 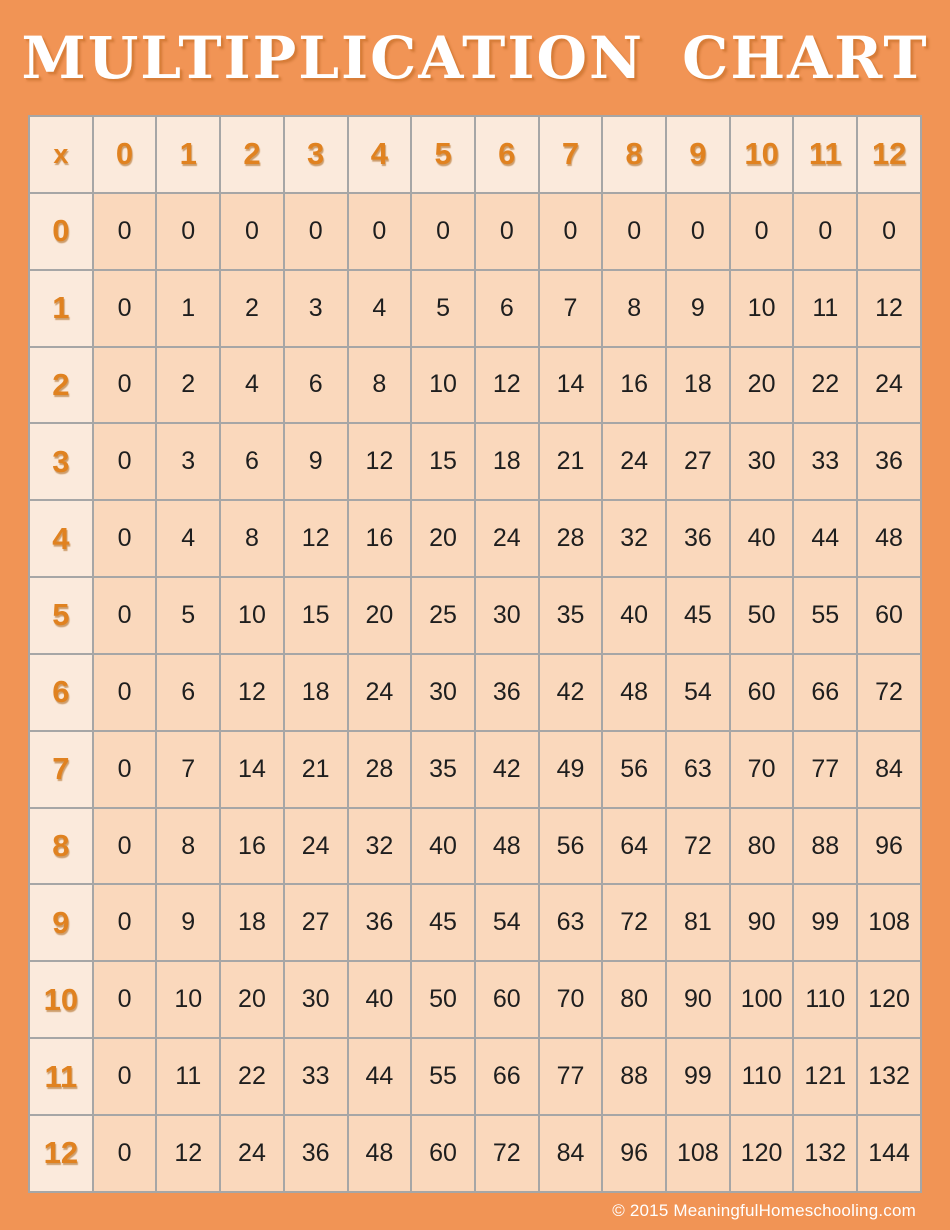 I want to click on product-cell: 25, so click(x=443, y=615).